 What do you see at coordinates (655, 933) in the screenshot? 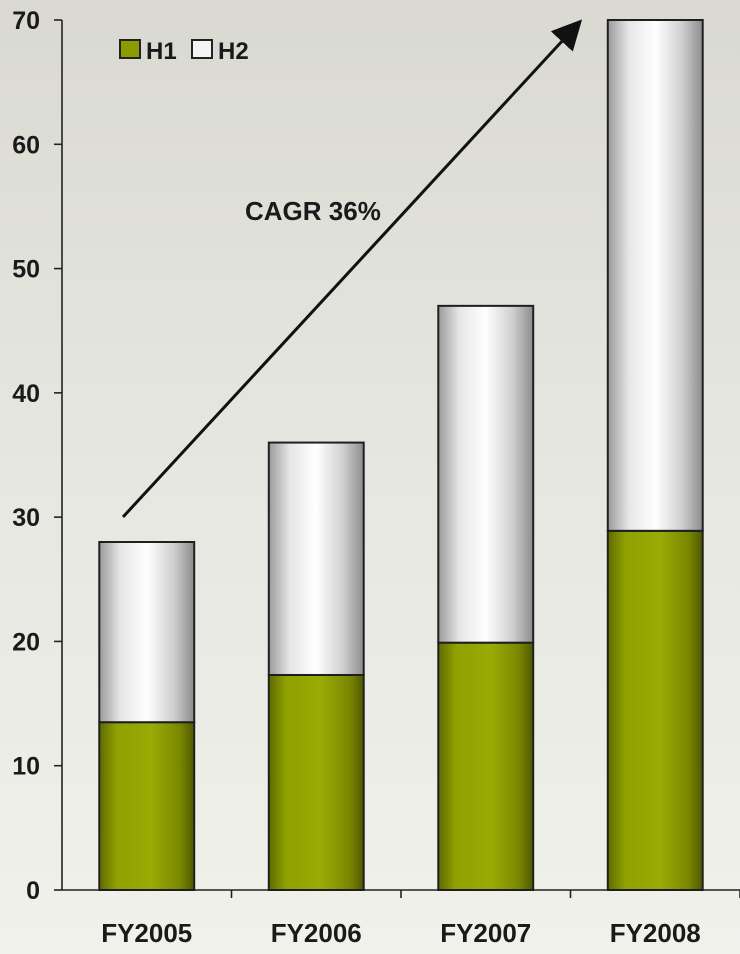
I see `x-tick-label: FY2008` at bounding box center [655, 933].